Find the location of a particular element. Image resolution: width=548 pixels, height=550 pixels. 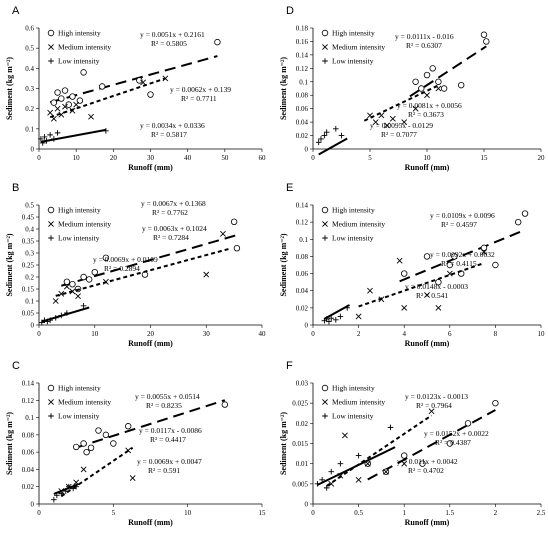

x-tick-label: 40 is located at coordinates (263, 334).